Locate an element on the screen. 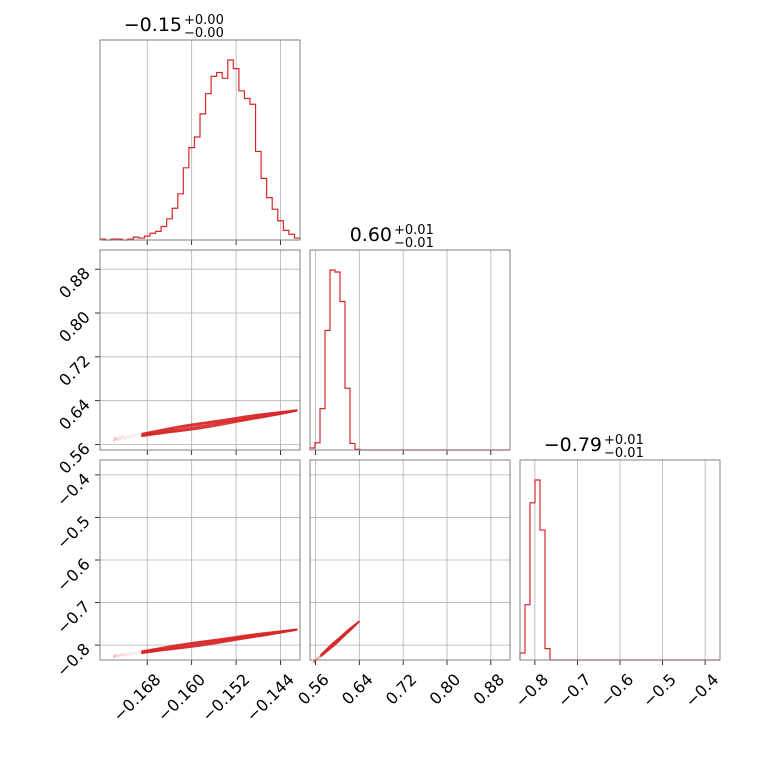  panel-title-2: −0.79 is located at coordinates (573, 445).